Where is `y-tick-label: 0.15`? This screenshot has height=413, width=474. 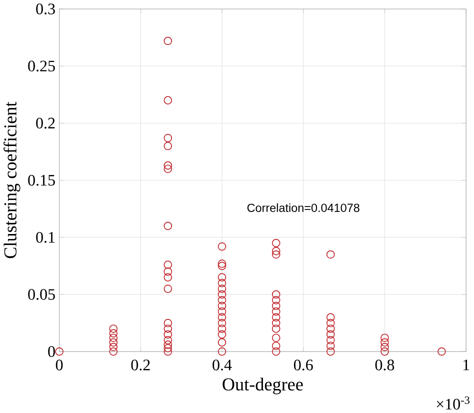 y-tick-label: 0.15 is located at coordinates (41, 180).